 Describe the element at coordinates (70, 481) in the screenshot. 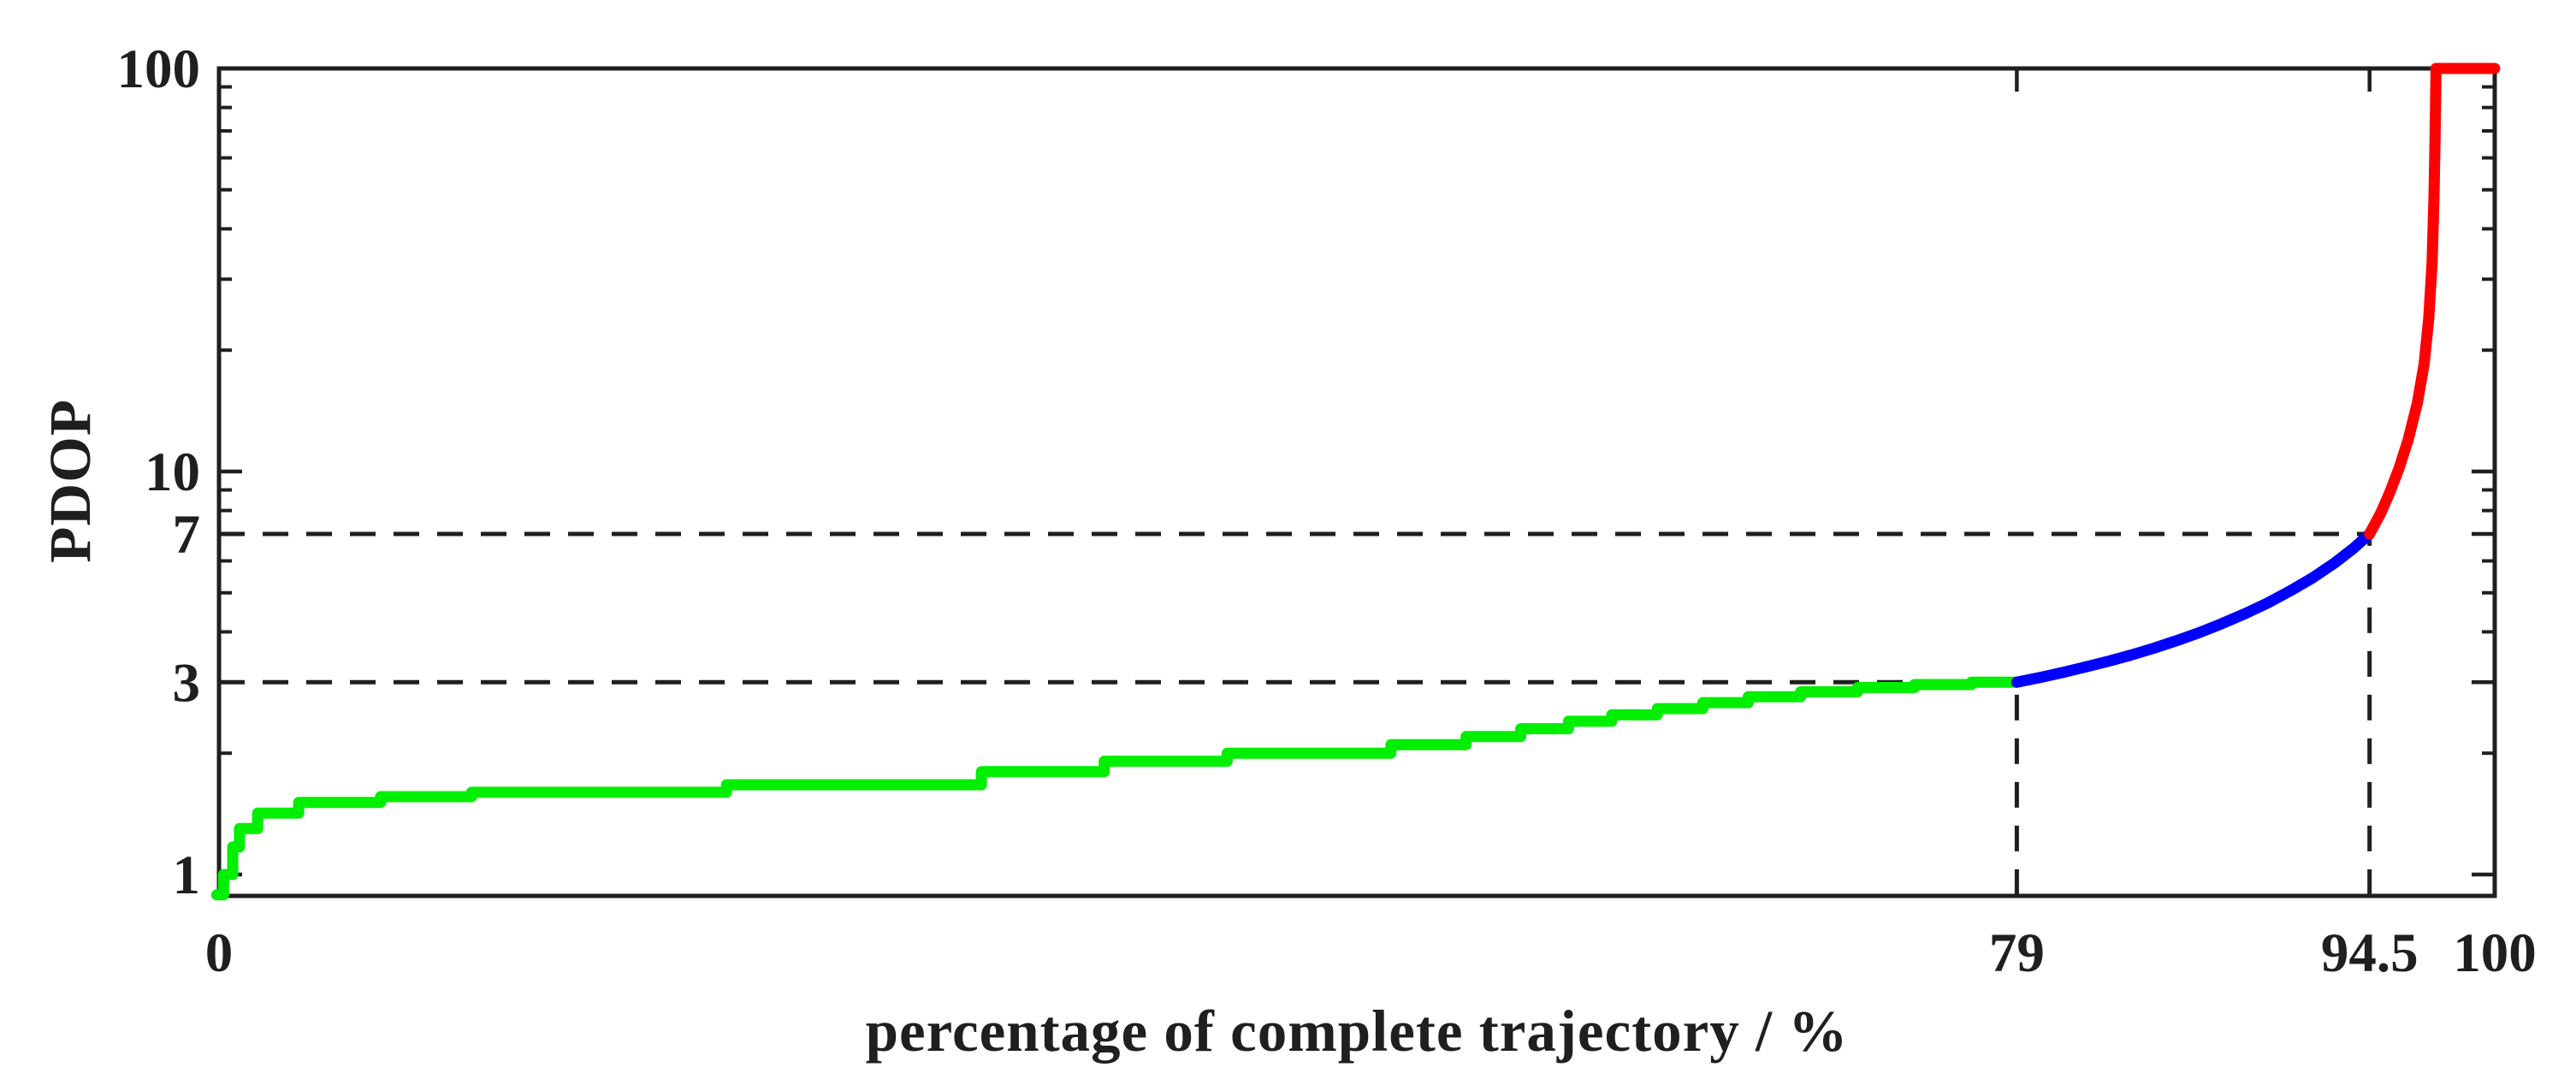

I see `y-axis-title: PDOP` at that location.